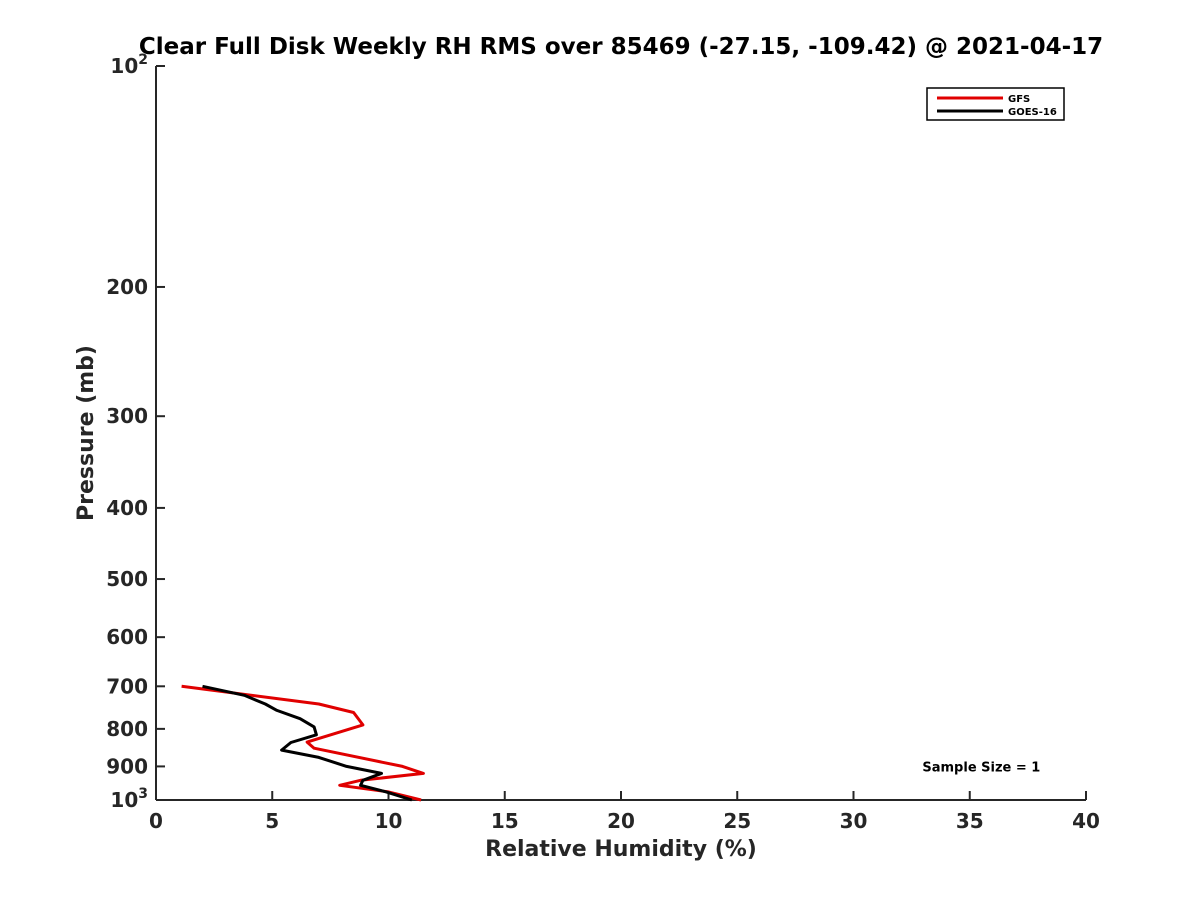 The width and height of the screenshot is (1200, 900). Describe the element at coordinates (127, 579) in the screenshot. I see `y-tick-label: 500` at that location.